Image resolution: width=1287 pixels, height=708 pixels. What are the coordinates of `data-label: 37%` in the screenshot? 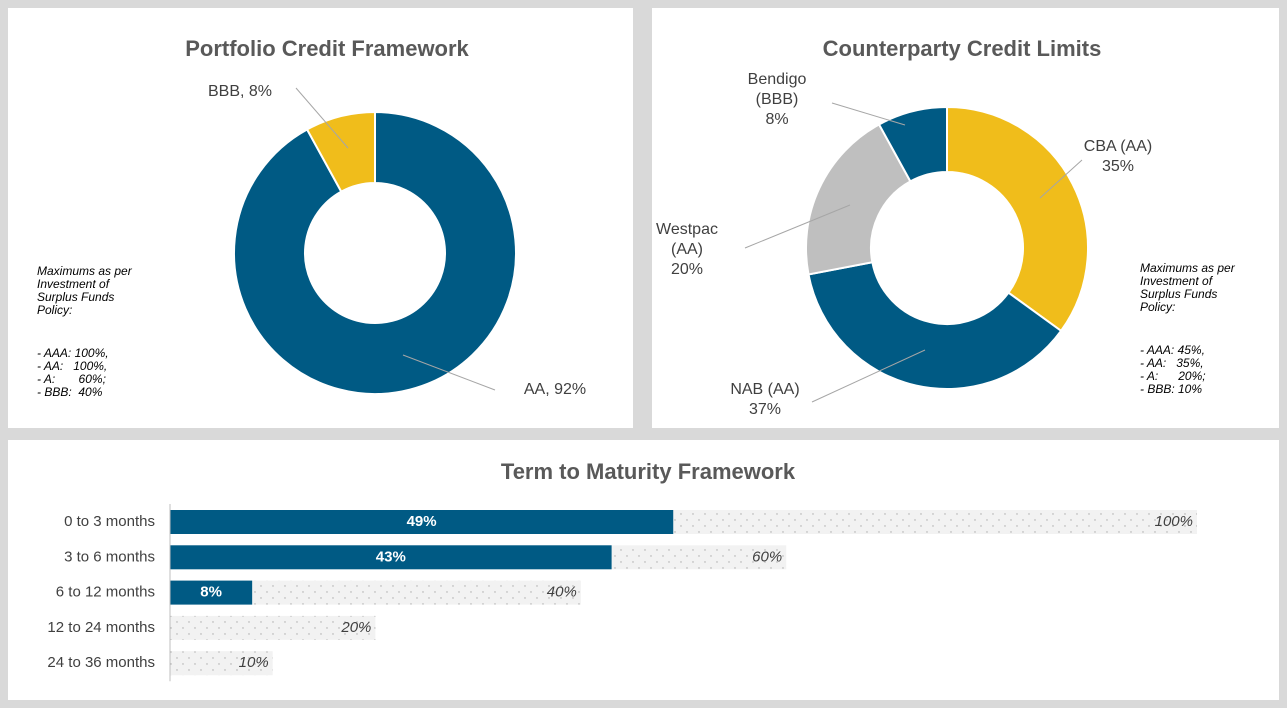 It's located at (765, 409).